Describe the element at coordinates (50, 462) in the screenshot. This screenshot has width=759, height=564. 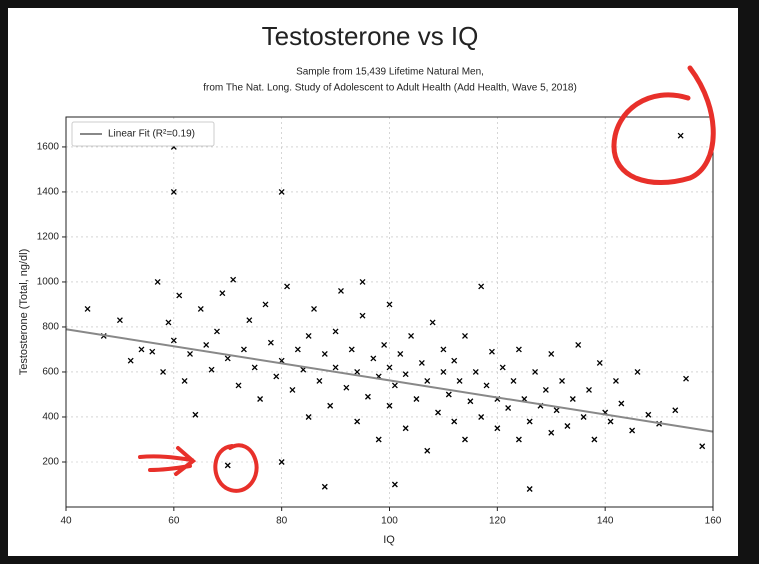
I see `y-tick-label: 200` at that location.